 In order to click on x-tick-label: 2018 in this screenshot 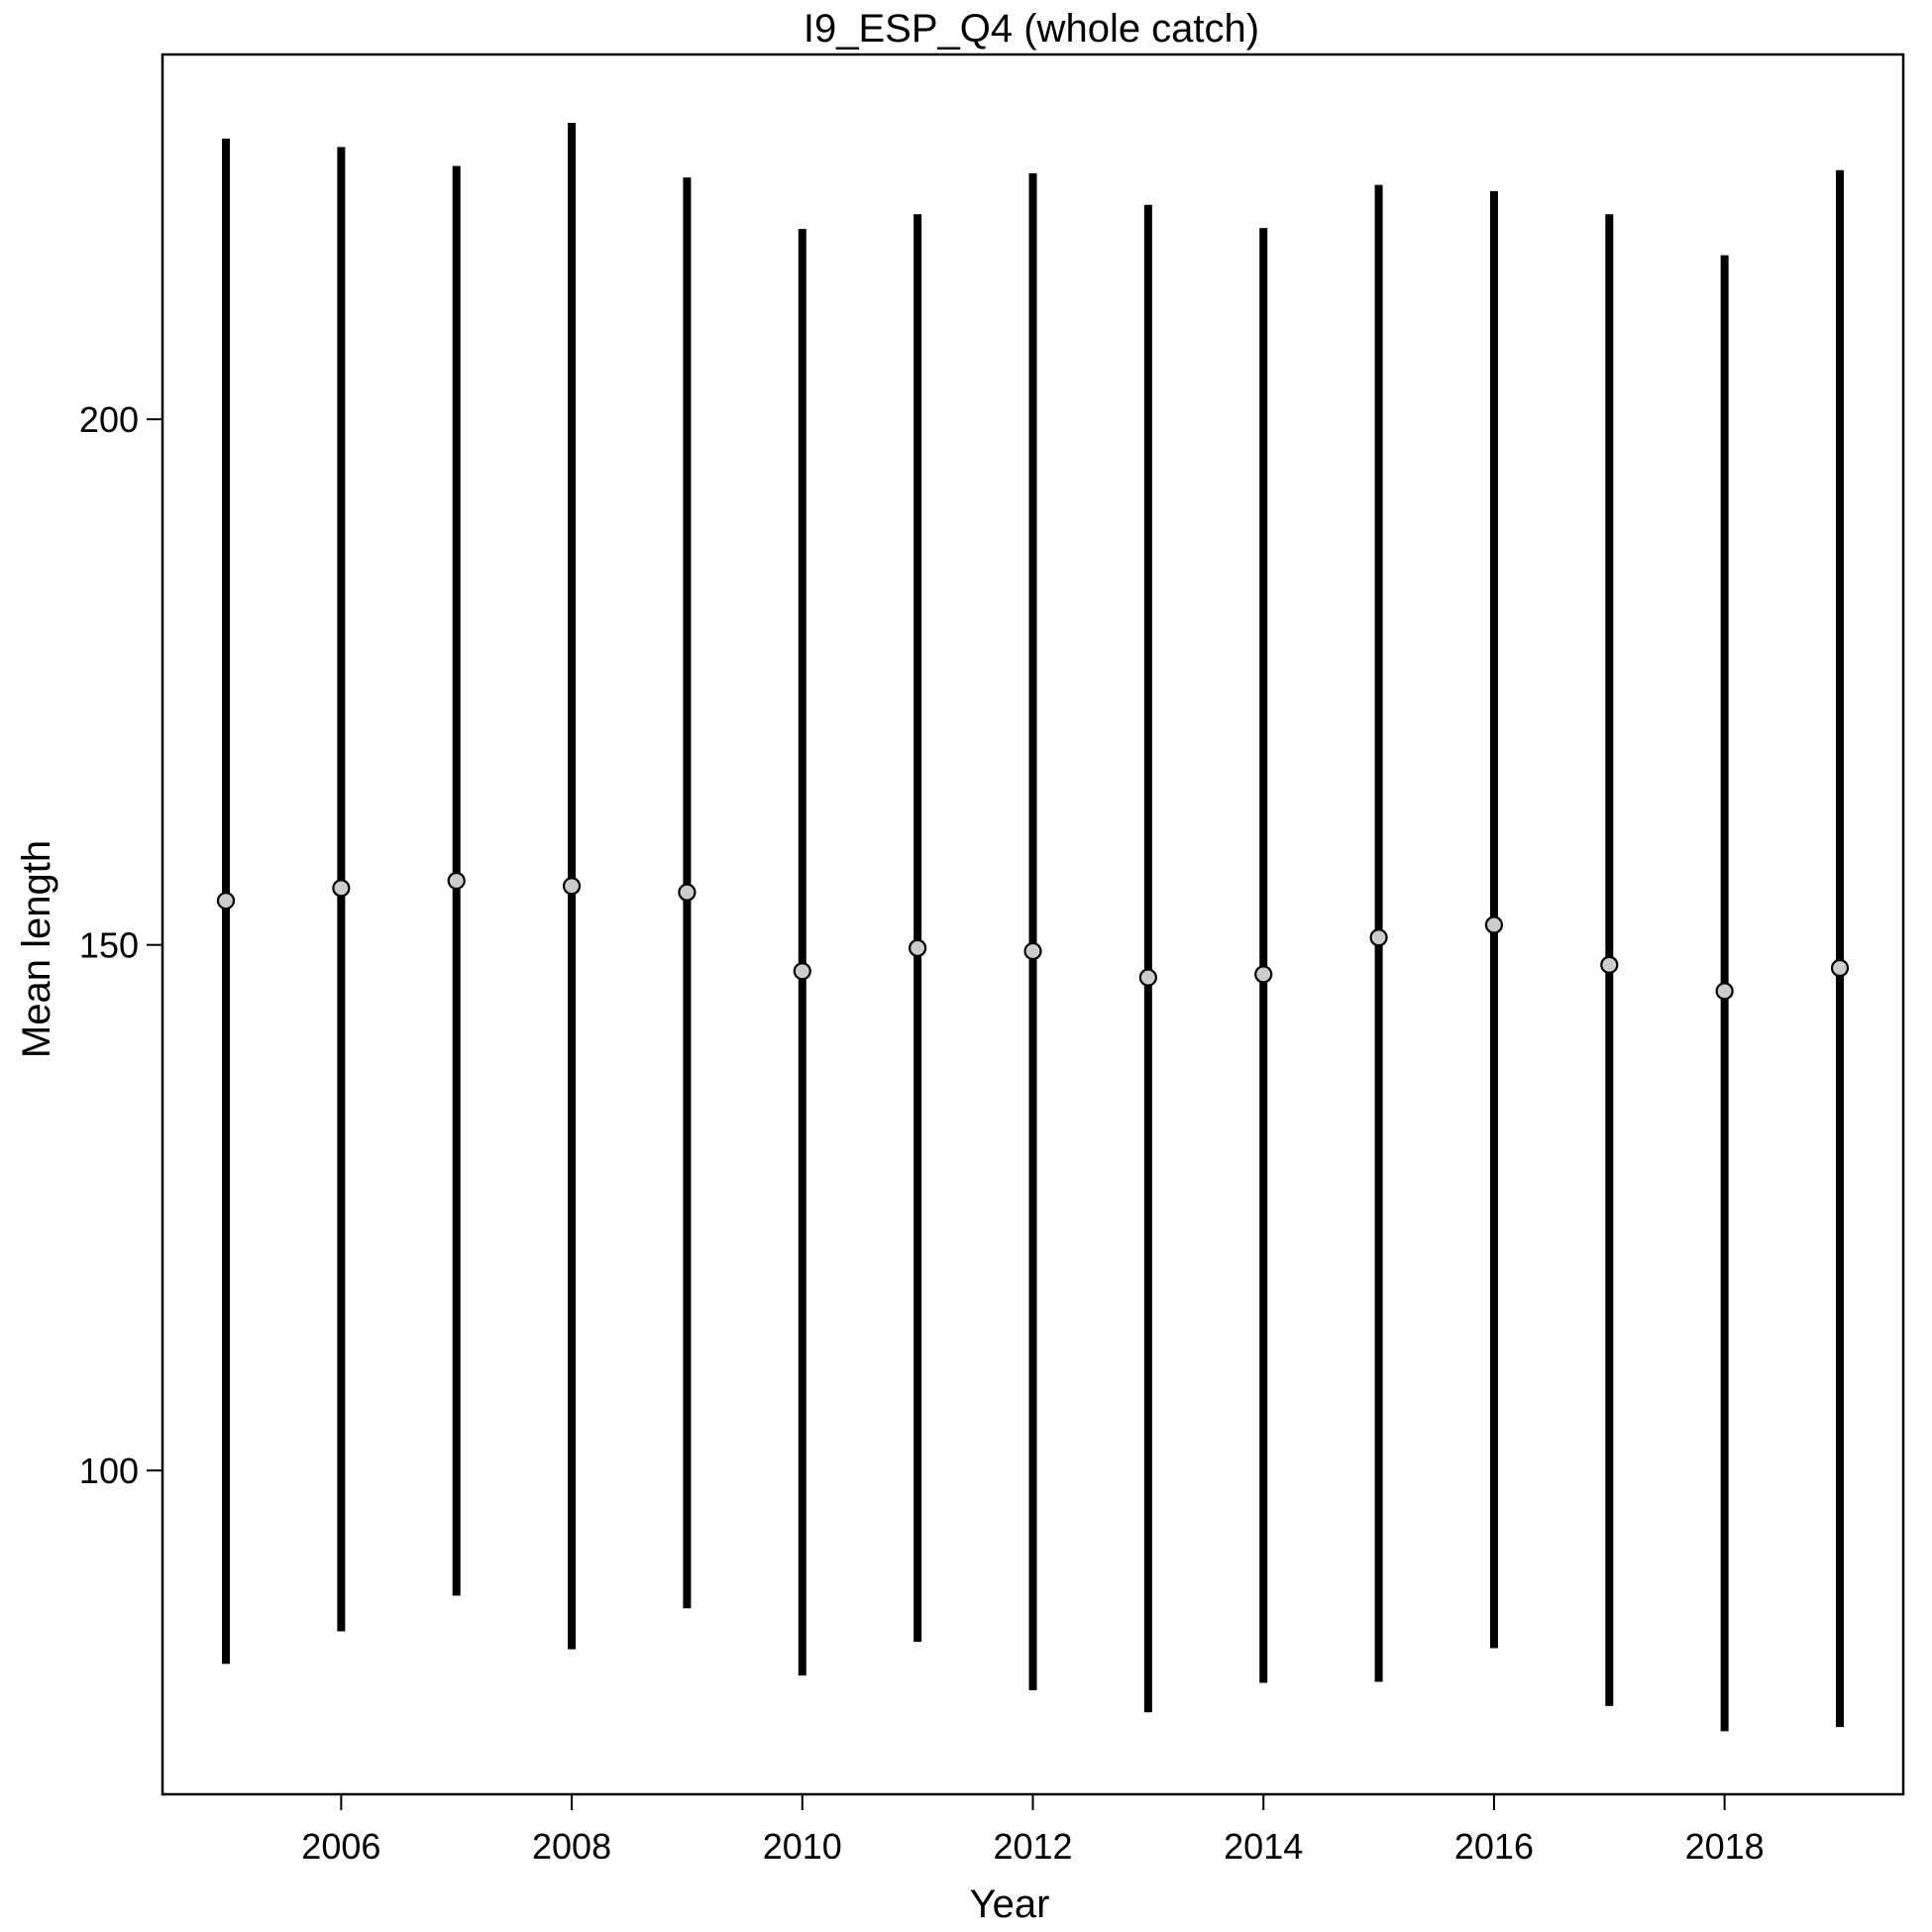, I will do `click(1725, 1847)`.